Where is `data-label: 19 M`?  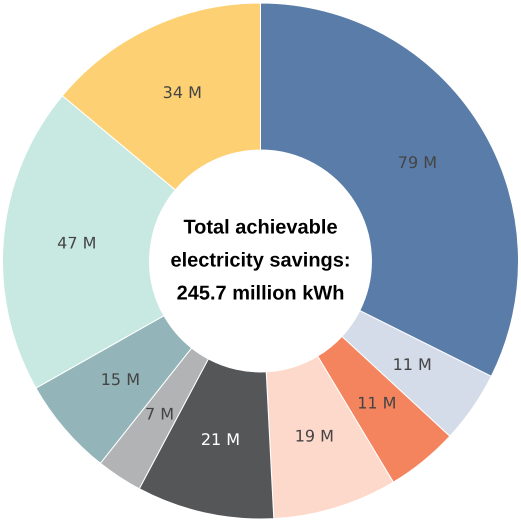
data-label: 19 M is located at coordinates (314, 436).